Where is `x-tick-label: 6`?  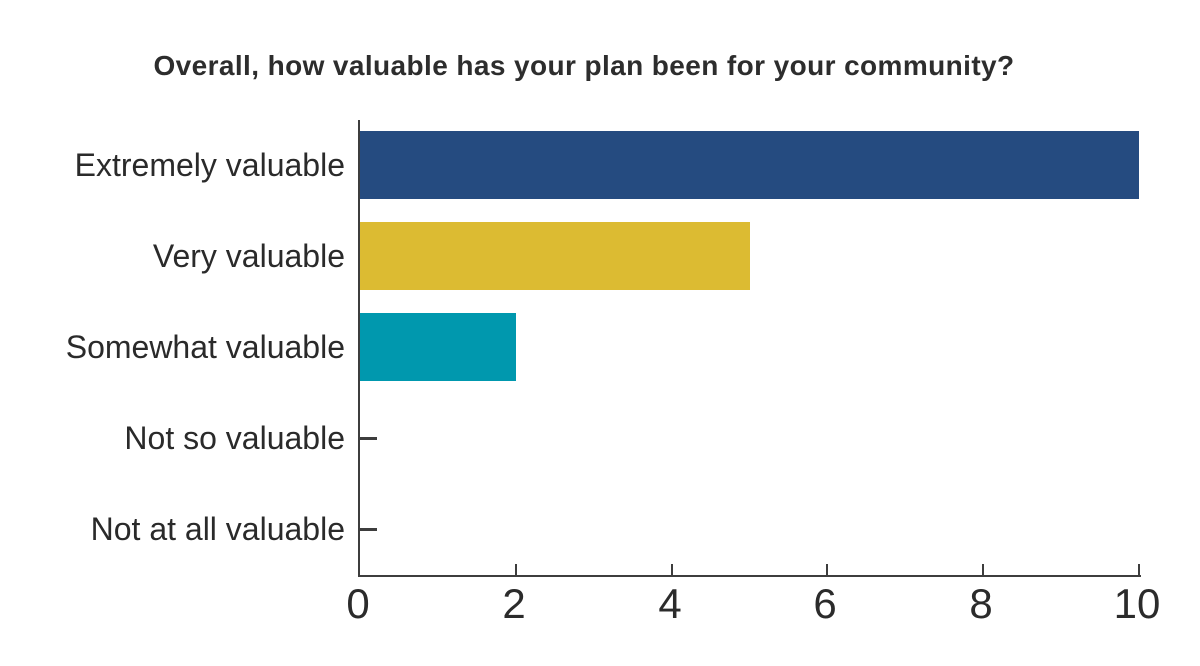
x-tick-label: 6 is located at coordinates (825, 603).